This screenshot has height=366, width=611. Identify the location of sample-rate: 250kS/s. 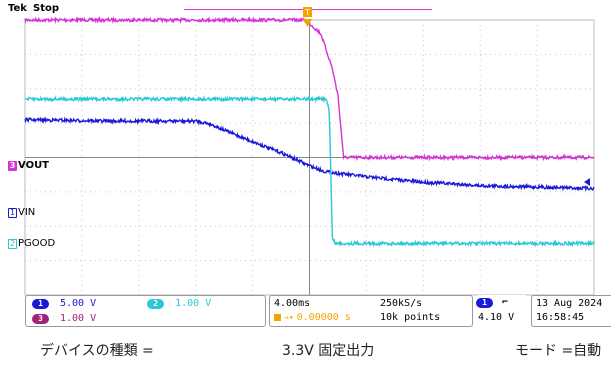
(401, 303).